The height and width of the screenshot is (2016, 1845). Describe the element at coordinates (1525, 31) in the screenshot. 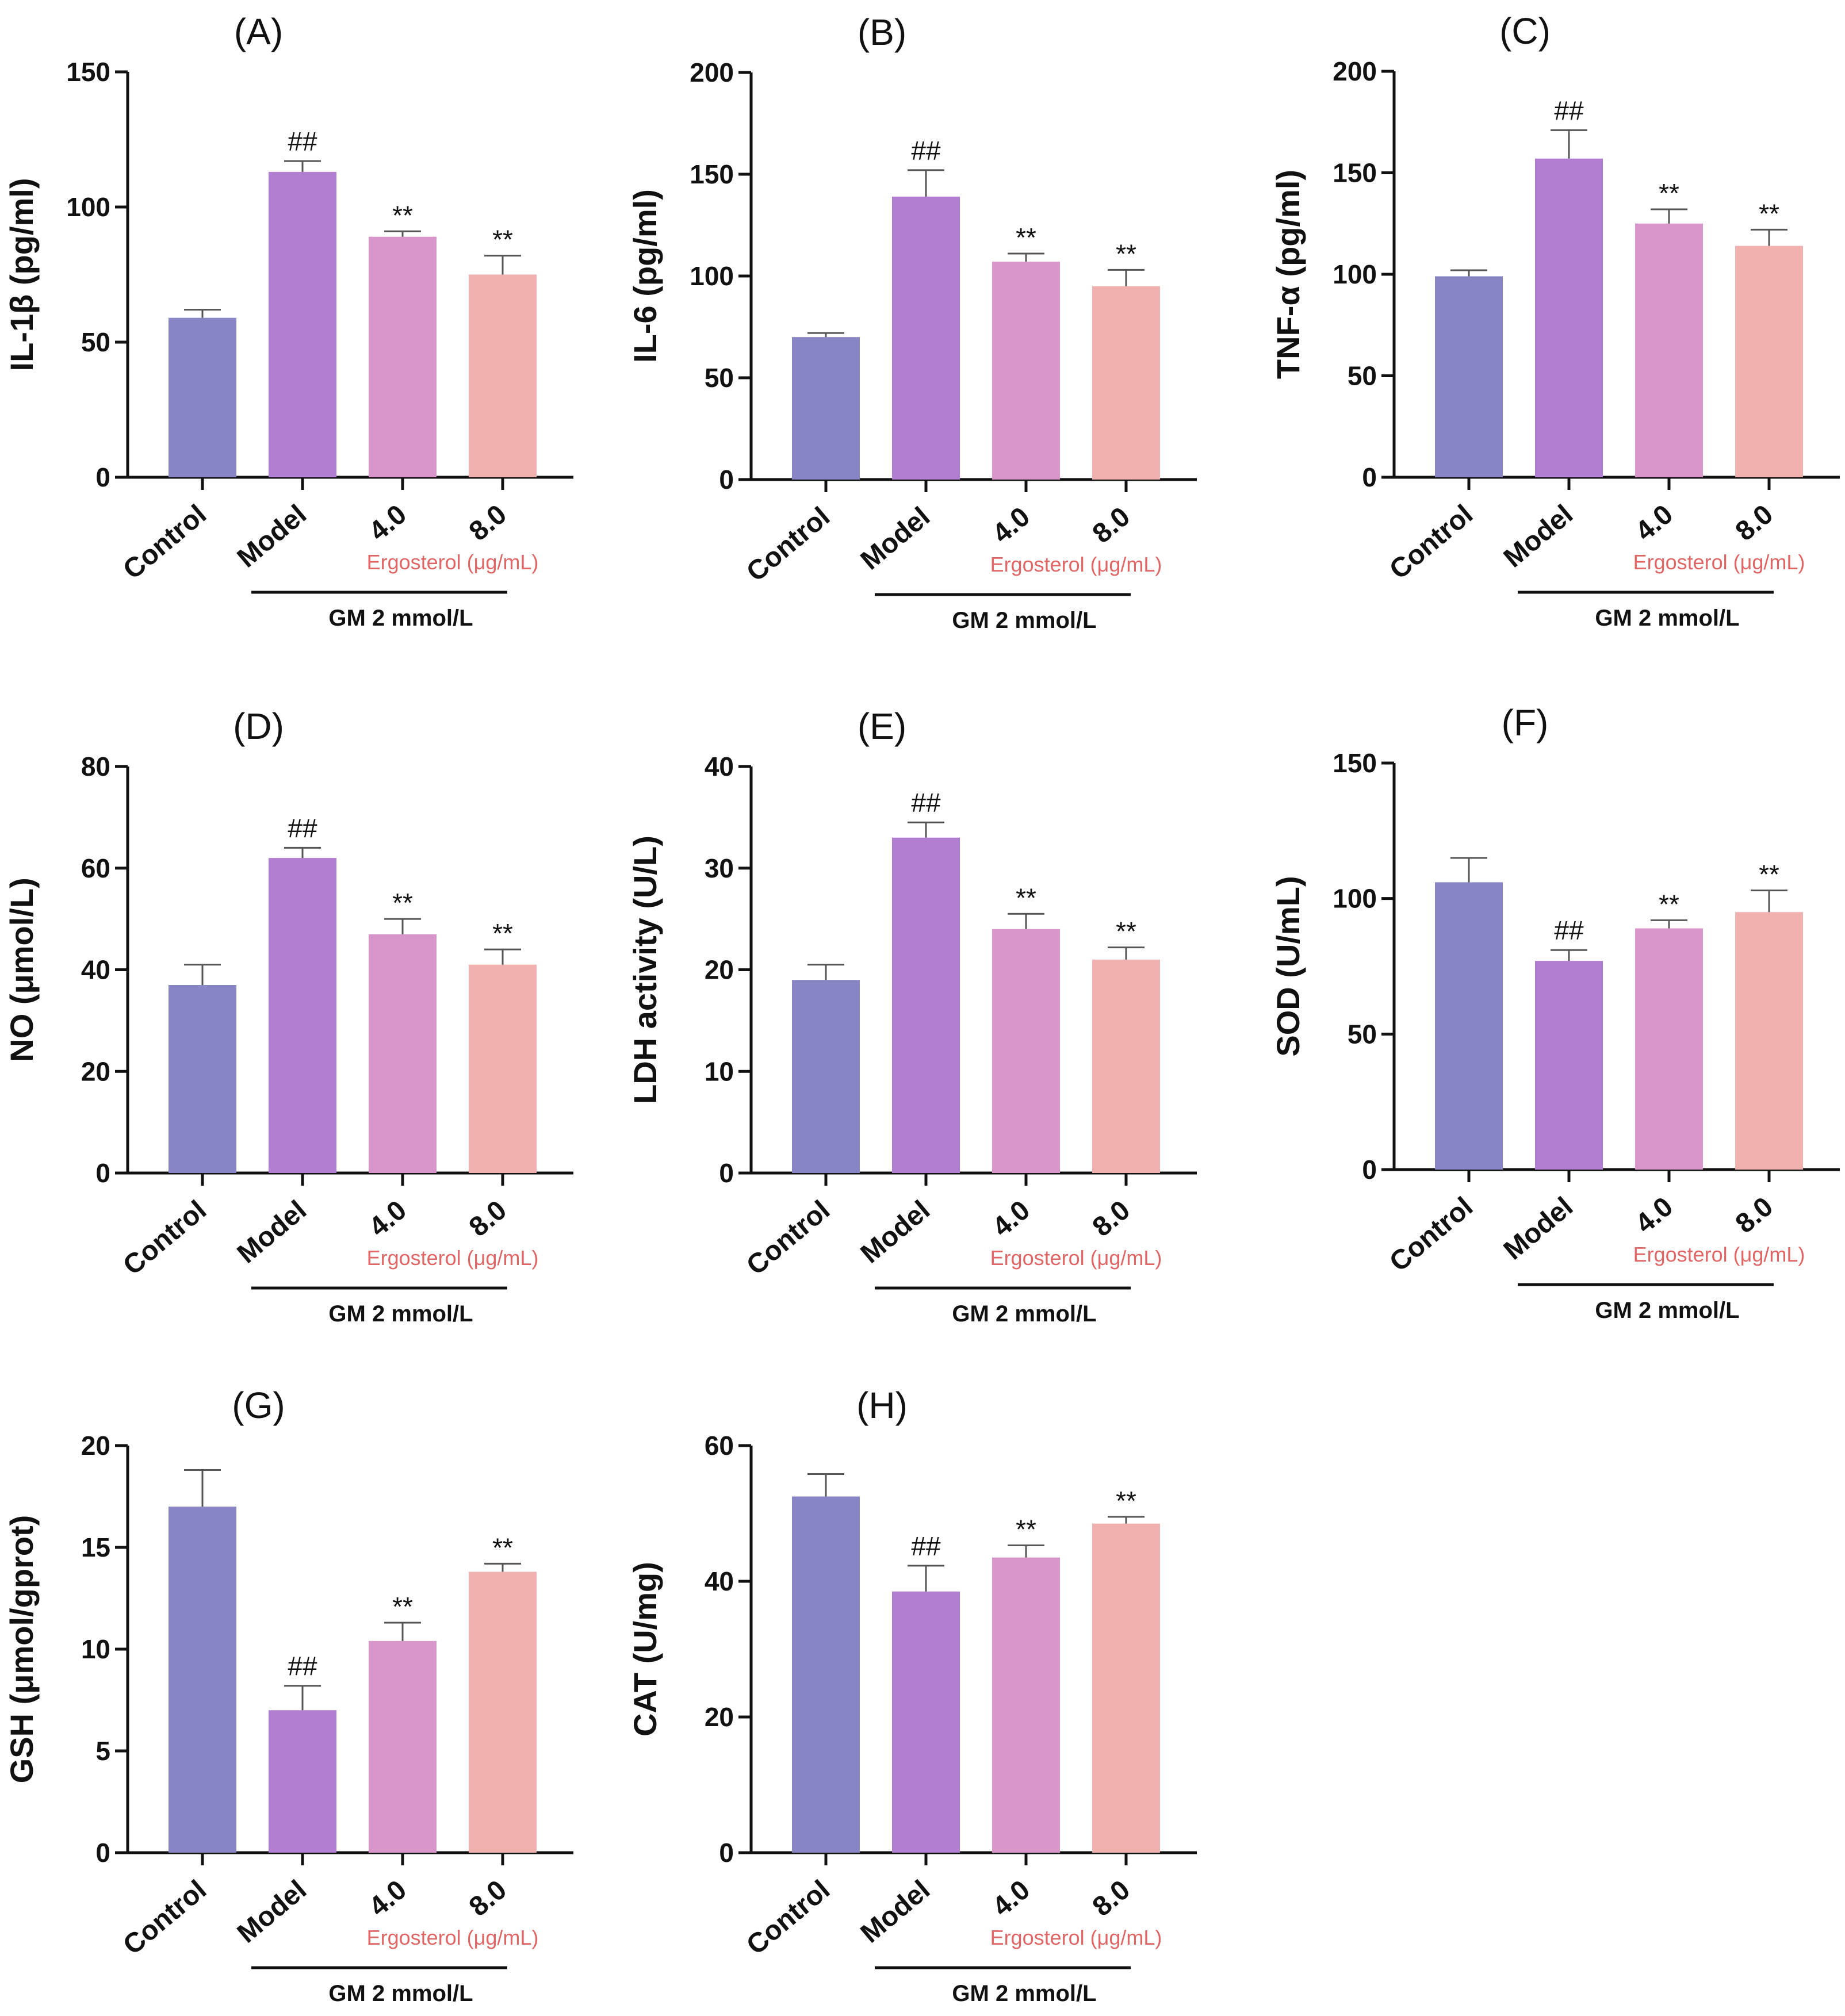

I see `panel-title: (C)` at that location.